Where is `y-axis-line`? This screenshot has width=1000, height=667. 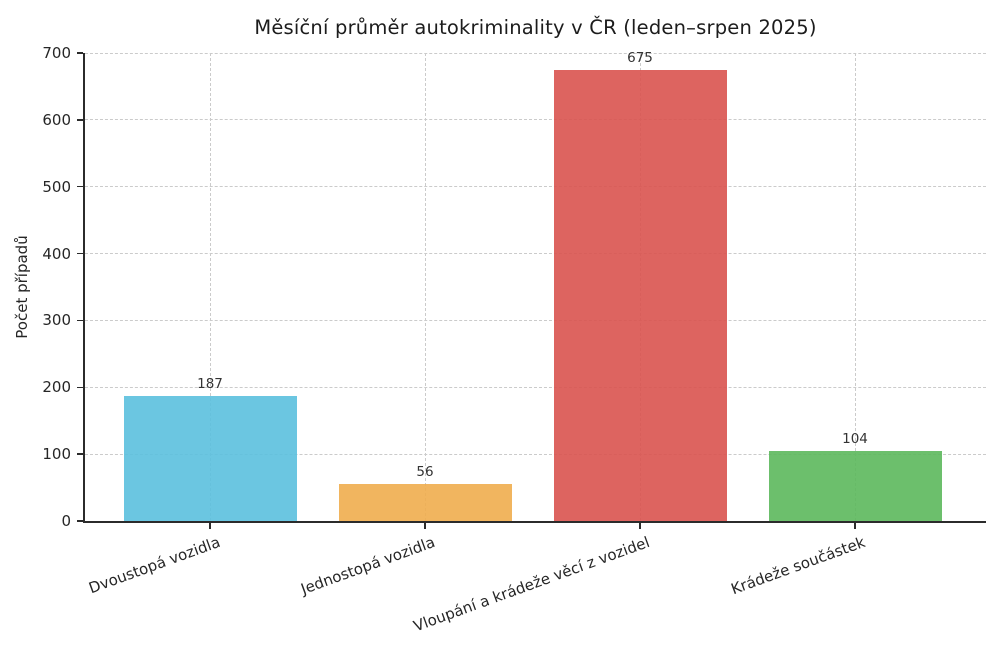
y-axis-line is located at coordinates (84, 288).